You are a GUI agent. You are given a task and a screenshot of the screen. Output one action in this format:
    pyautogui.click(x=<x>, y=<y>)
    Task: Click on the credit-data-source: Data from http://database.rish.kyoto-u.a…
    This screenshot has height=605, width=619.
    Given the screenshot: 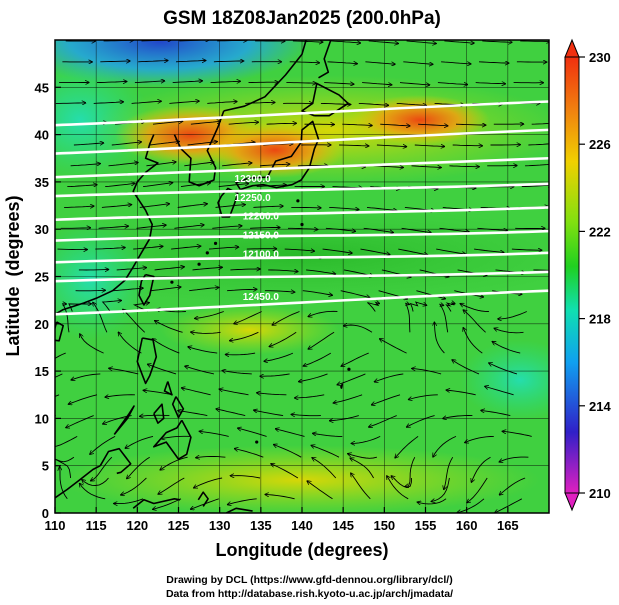 What is the action you would take?
    pyautogui.click(x=309, y=594)
    